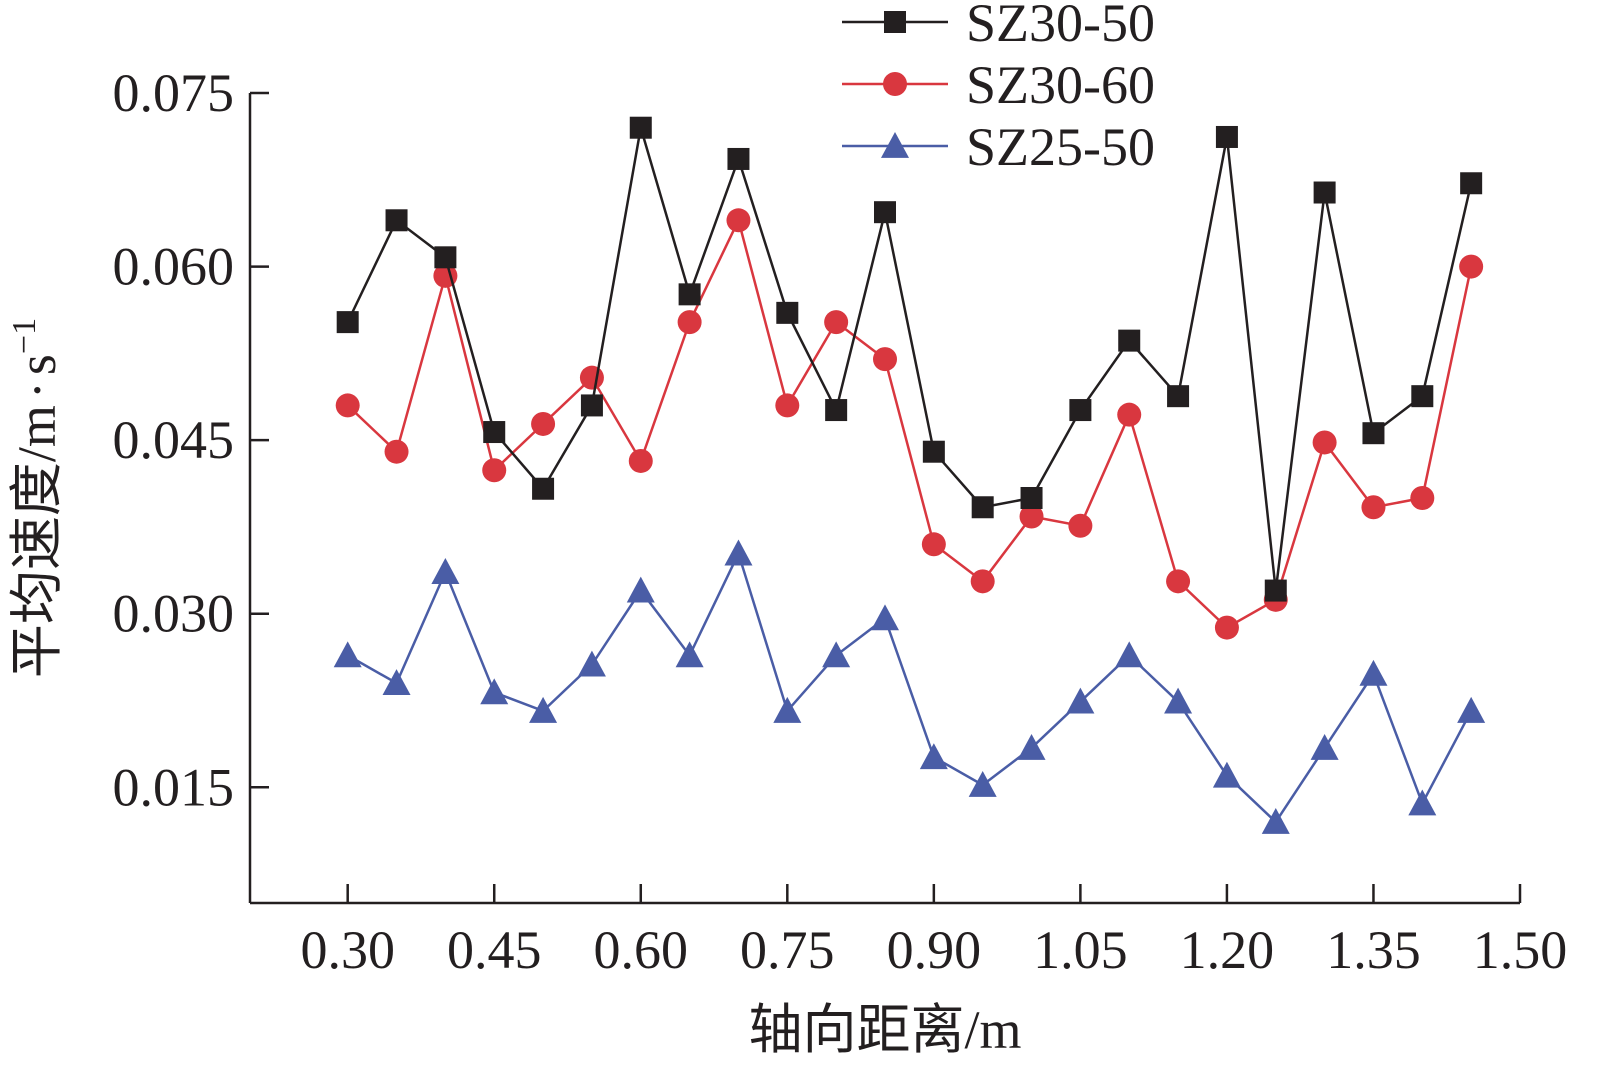 Image resolution: width=1605 pixels, height=1078 pixels. I want to click on x-axis-title: 轴向距离/m, so click(884, 1030).